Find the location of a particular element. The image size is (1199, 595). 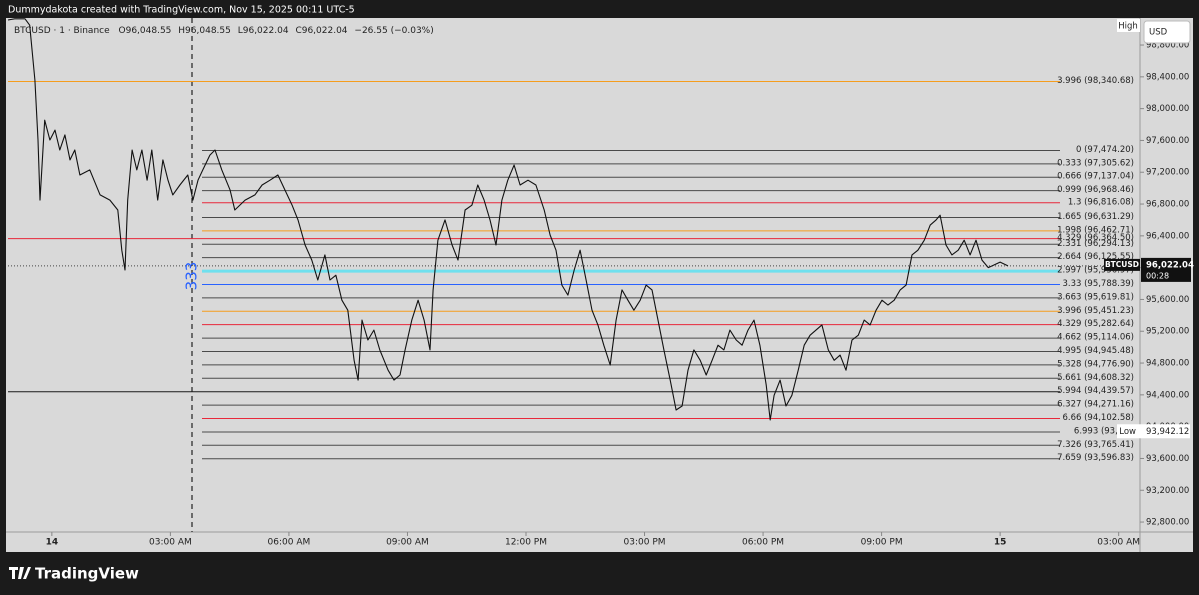

price-tag-bg is located at coordinates (1166, 269).